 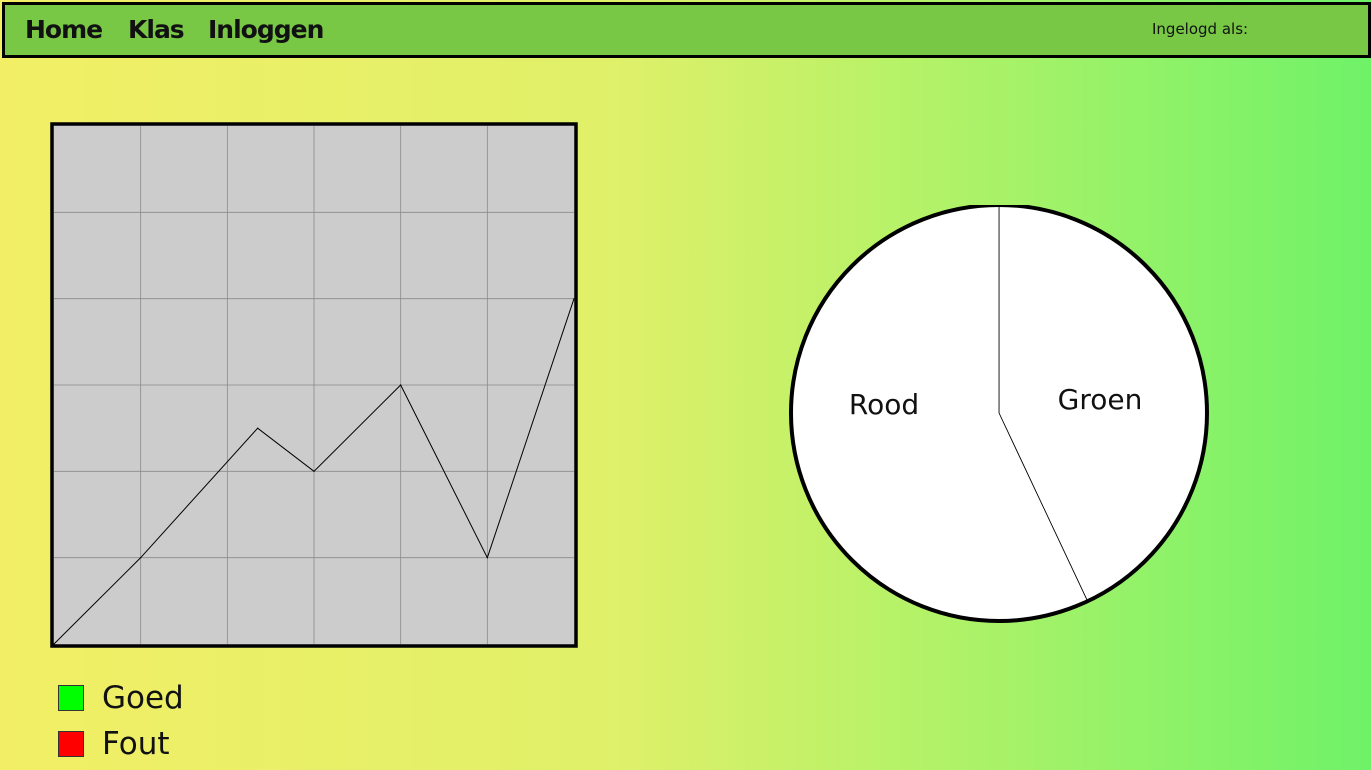 What do you see at coordinates (266, 29) in the screenshot?
I see `nav-inloggen-link: Inloggen` at bounding box center [266, 29].